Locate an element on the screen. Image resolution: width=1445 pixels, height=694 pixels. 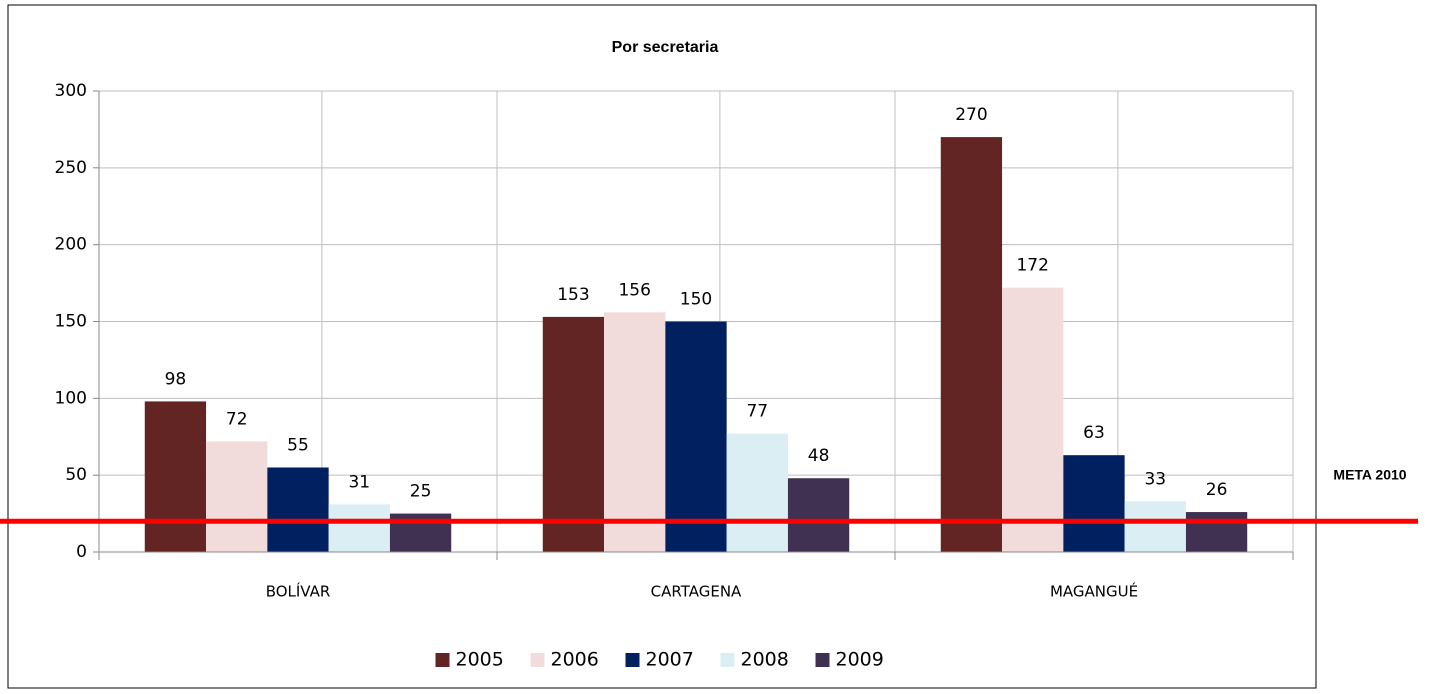
value-label: 48 is located at coordinates (819, 456).